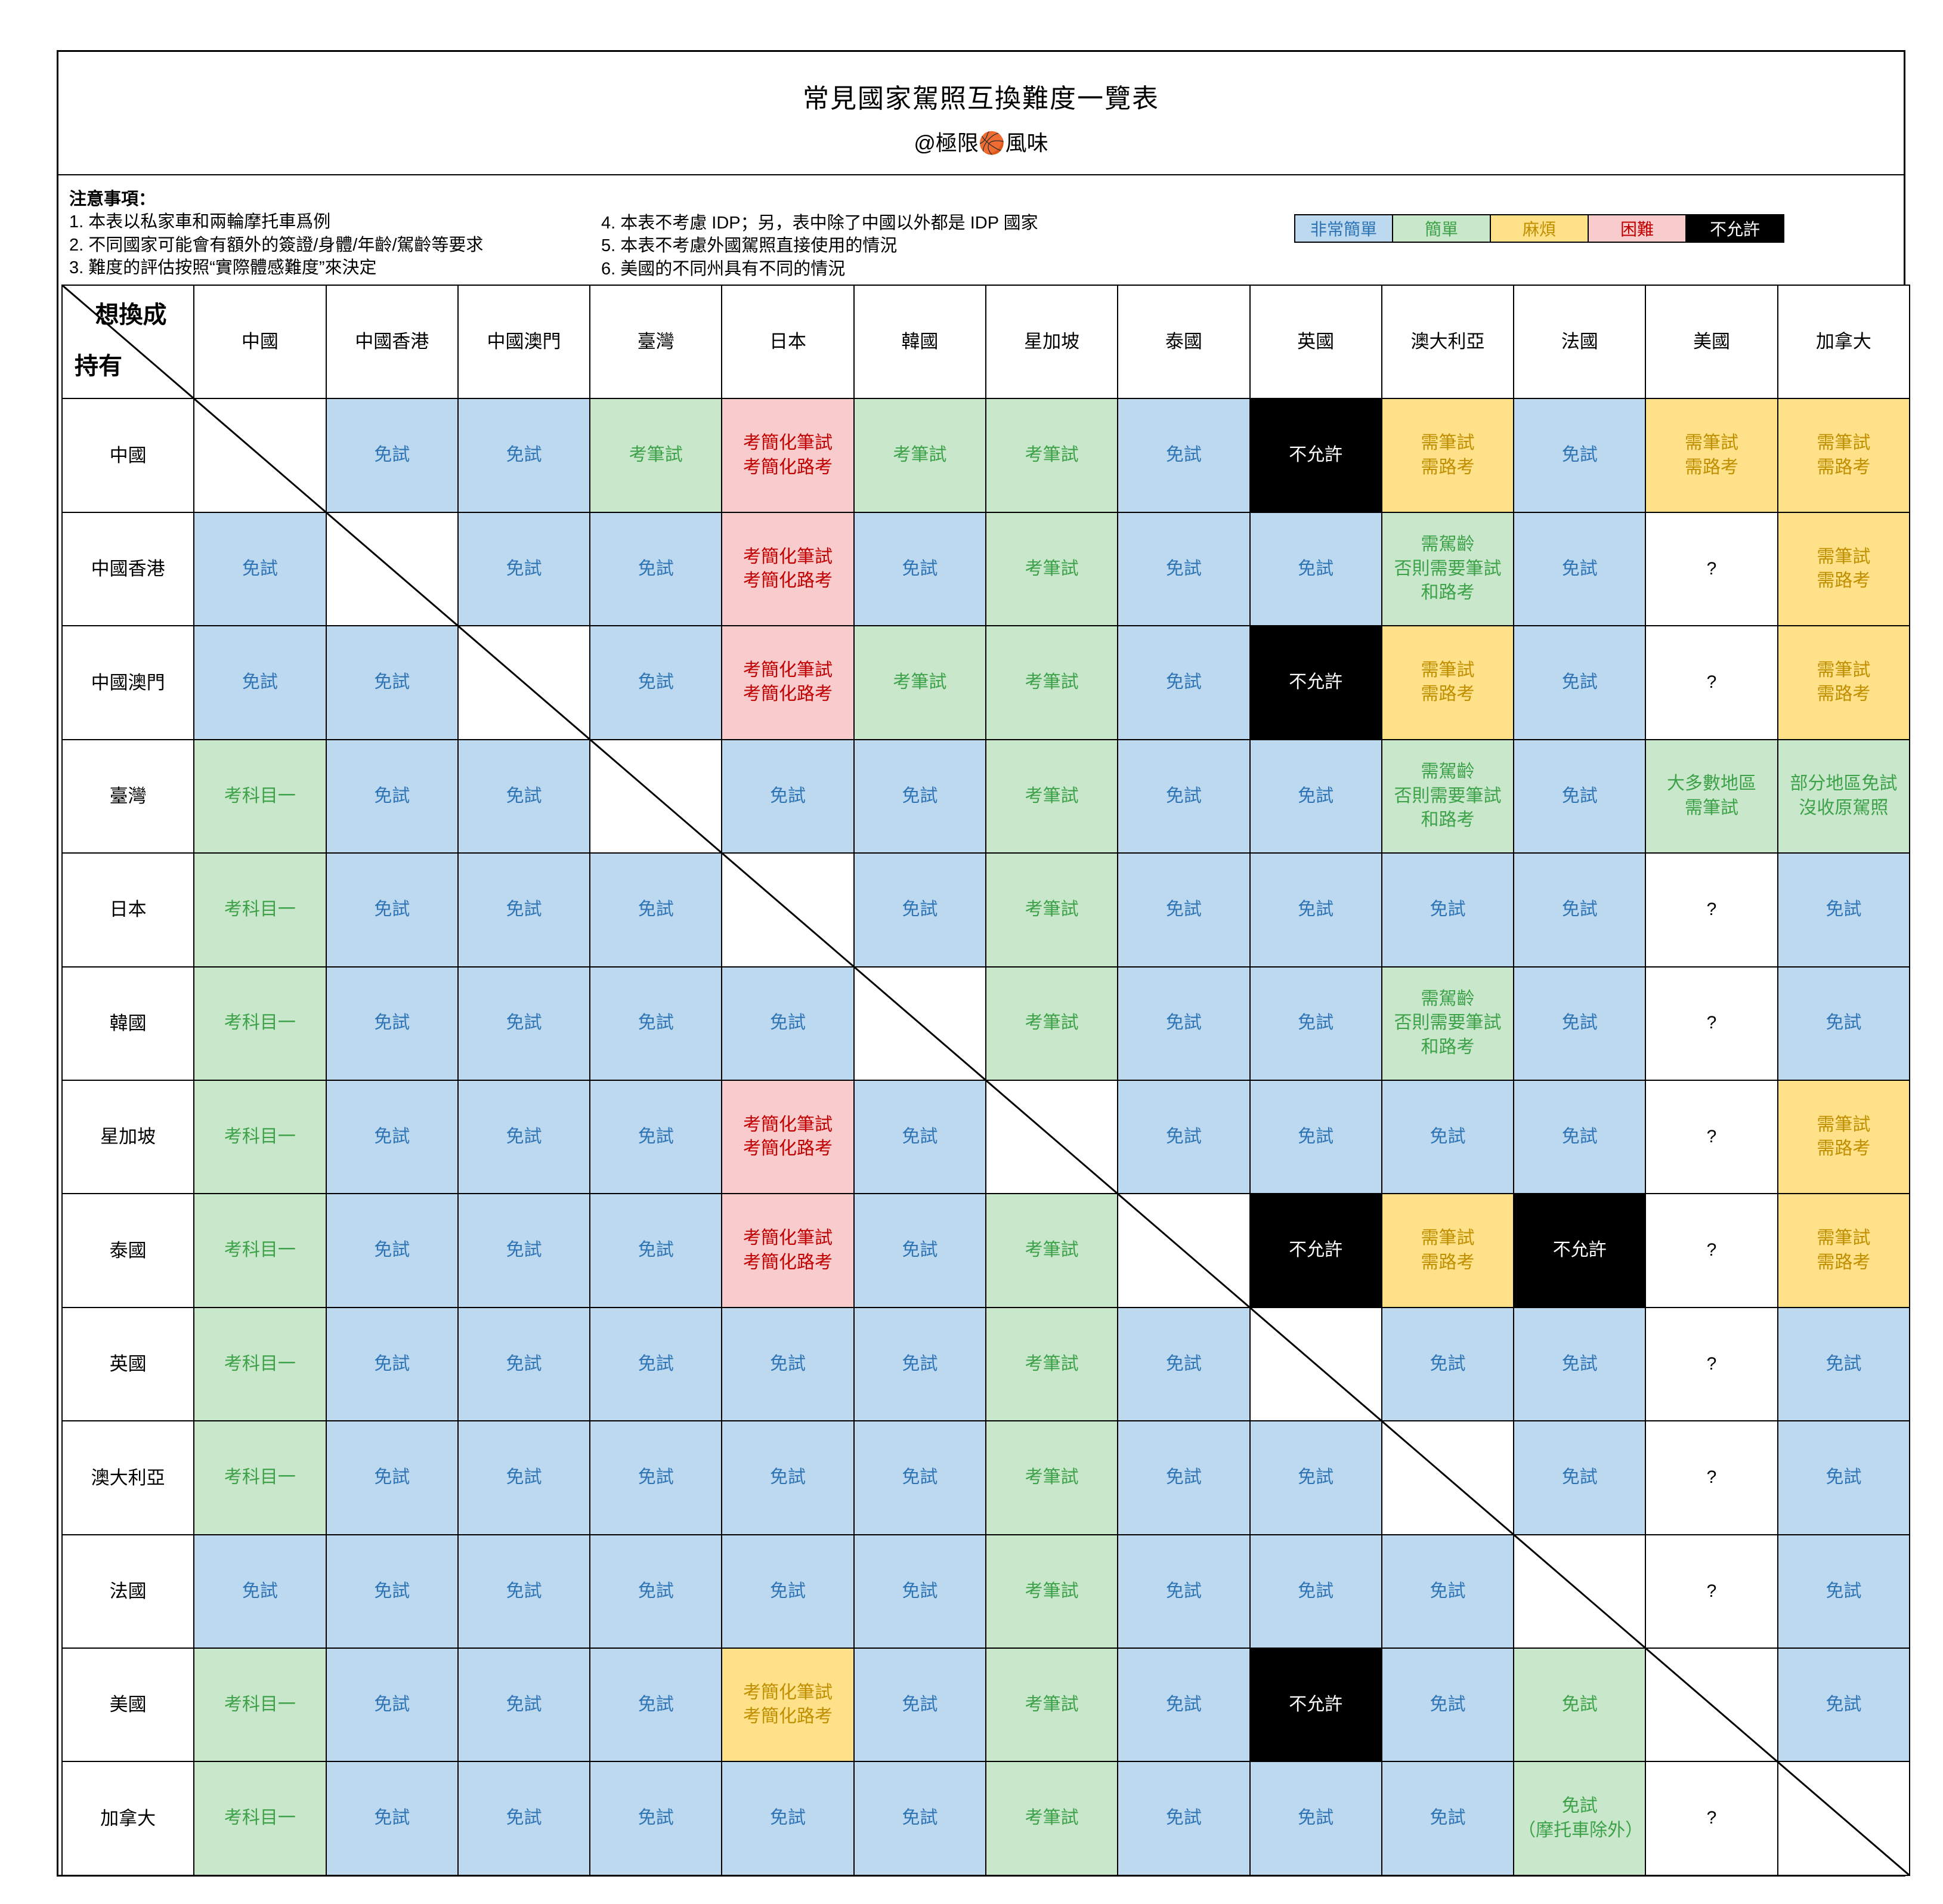  I want to click on column-header: 臺灣, so click(656, 342).